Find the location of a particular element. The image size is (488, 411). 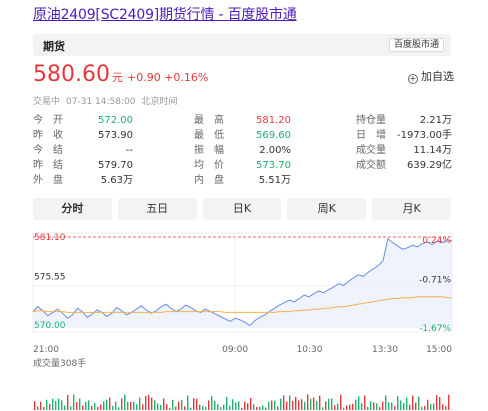

period-tab: 日K is located at coordinates (242, 209).